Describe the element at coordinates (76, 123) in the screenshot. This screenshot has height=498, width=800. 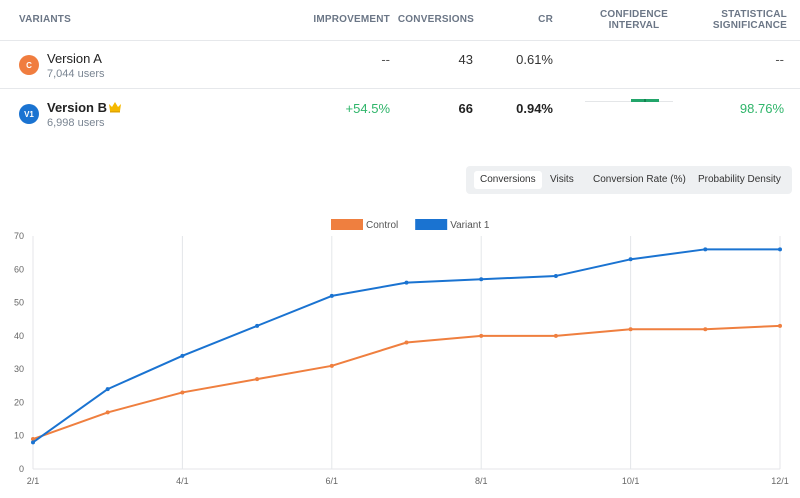
I see `variant-users: 6,998 users` at that location.